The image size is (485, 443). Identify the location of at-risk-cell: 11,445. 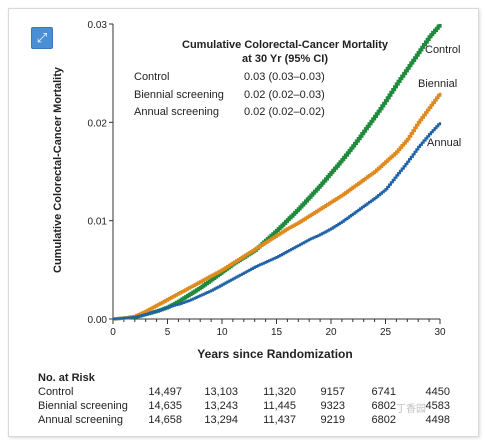
(279, 406).